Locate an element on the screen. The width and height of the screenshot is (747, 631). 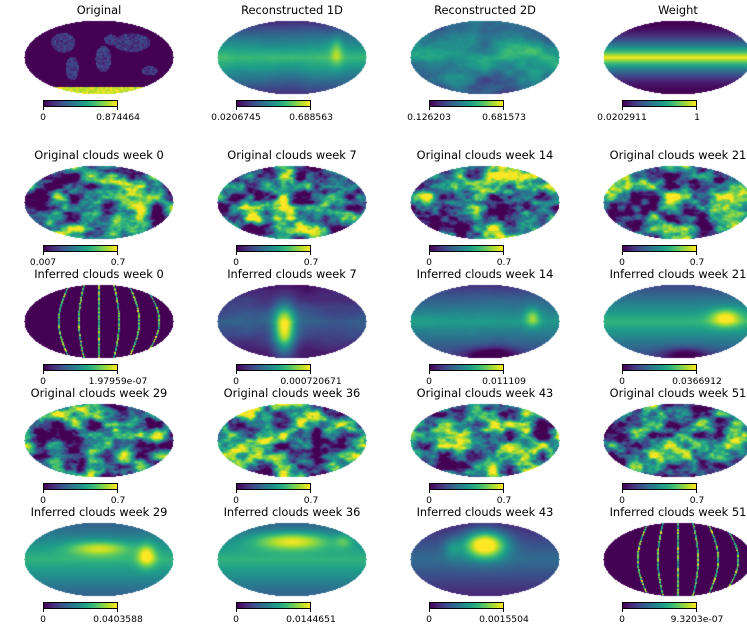
panel-inferred-clouds-week-43: Inferred clouds week 43 0 0.0015504 is located at coordinates (485, 567).